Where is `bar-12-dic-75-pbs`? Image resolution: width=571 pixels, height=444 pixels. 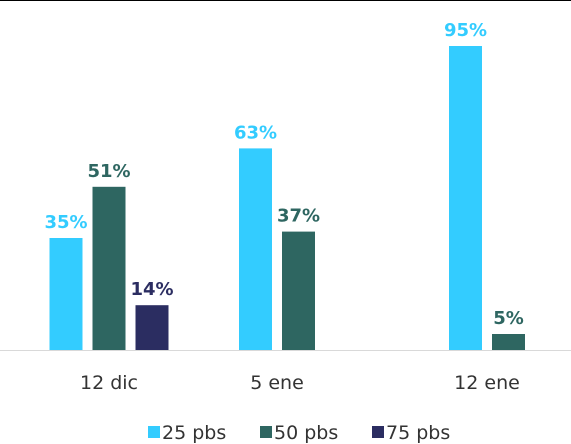
bar-12-dic-75-pbs is located at coordinates (152, 327).